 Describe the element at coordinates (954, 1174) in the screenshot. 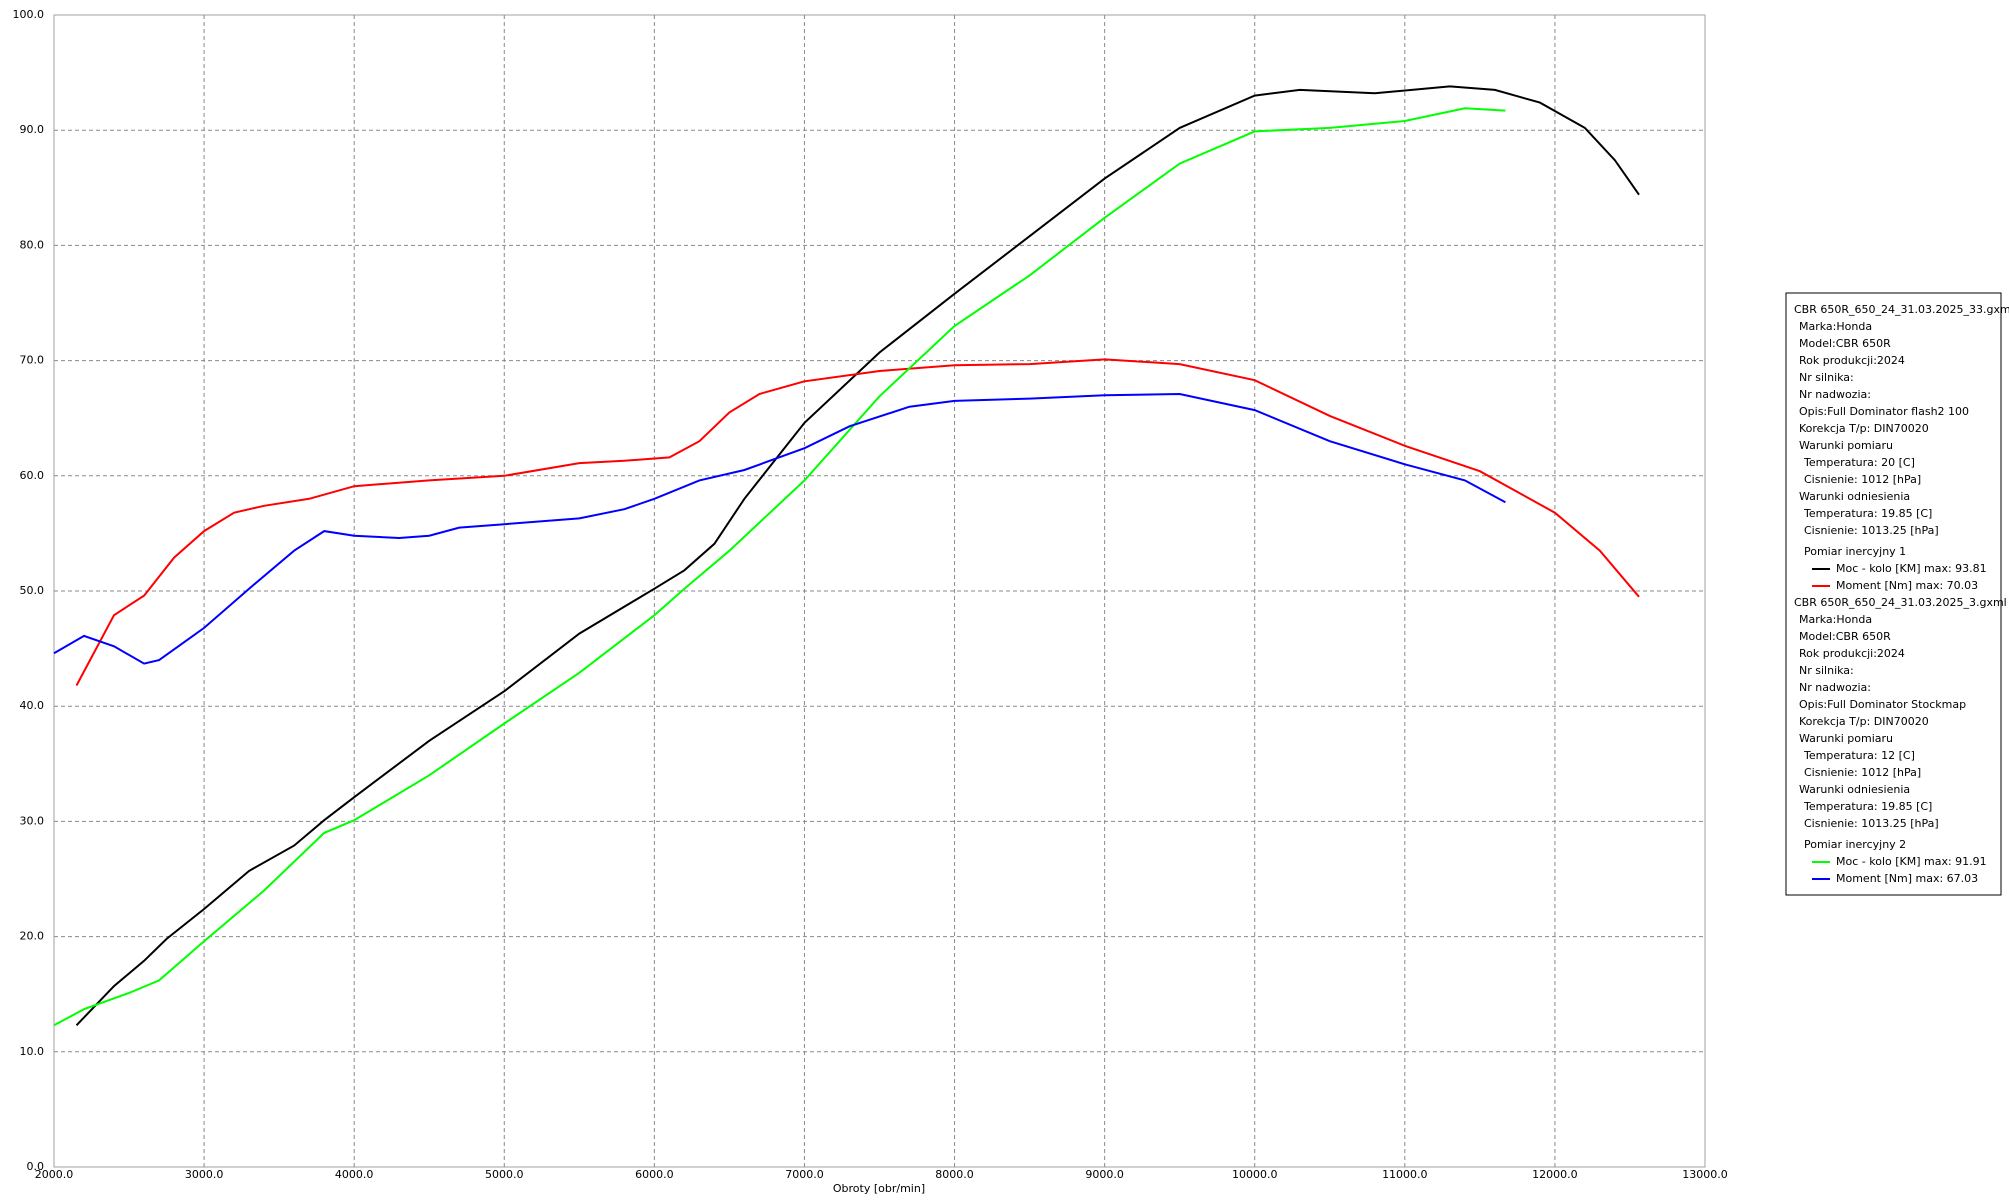

I see `x-tick-label: 8000.0` at that location.